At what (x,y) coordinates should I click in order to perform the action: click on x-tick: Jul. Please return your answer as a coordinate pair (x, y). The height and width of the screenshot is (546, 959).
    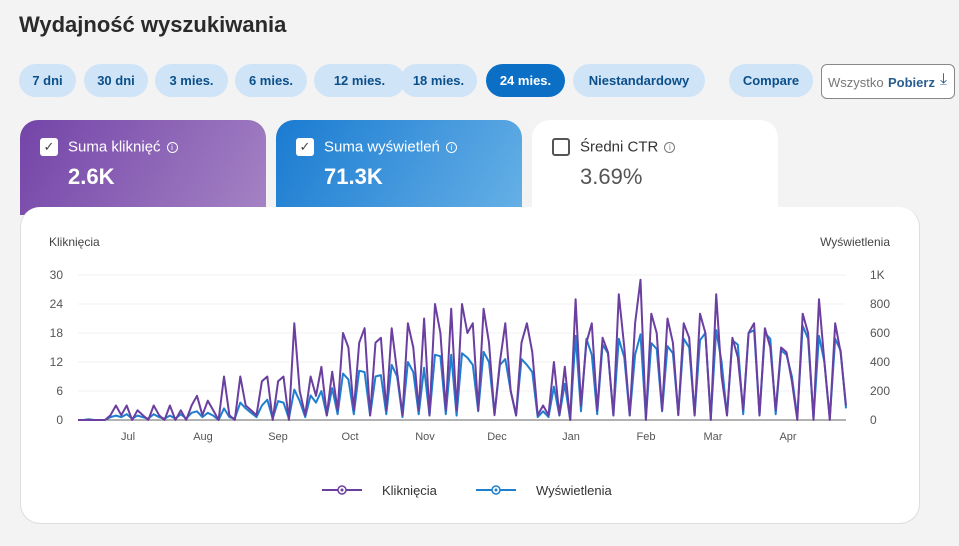
    Looking at the image, I should click on (128, 437).